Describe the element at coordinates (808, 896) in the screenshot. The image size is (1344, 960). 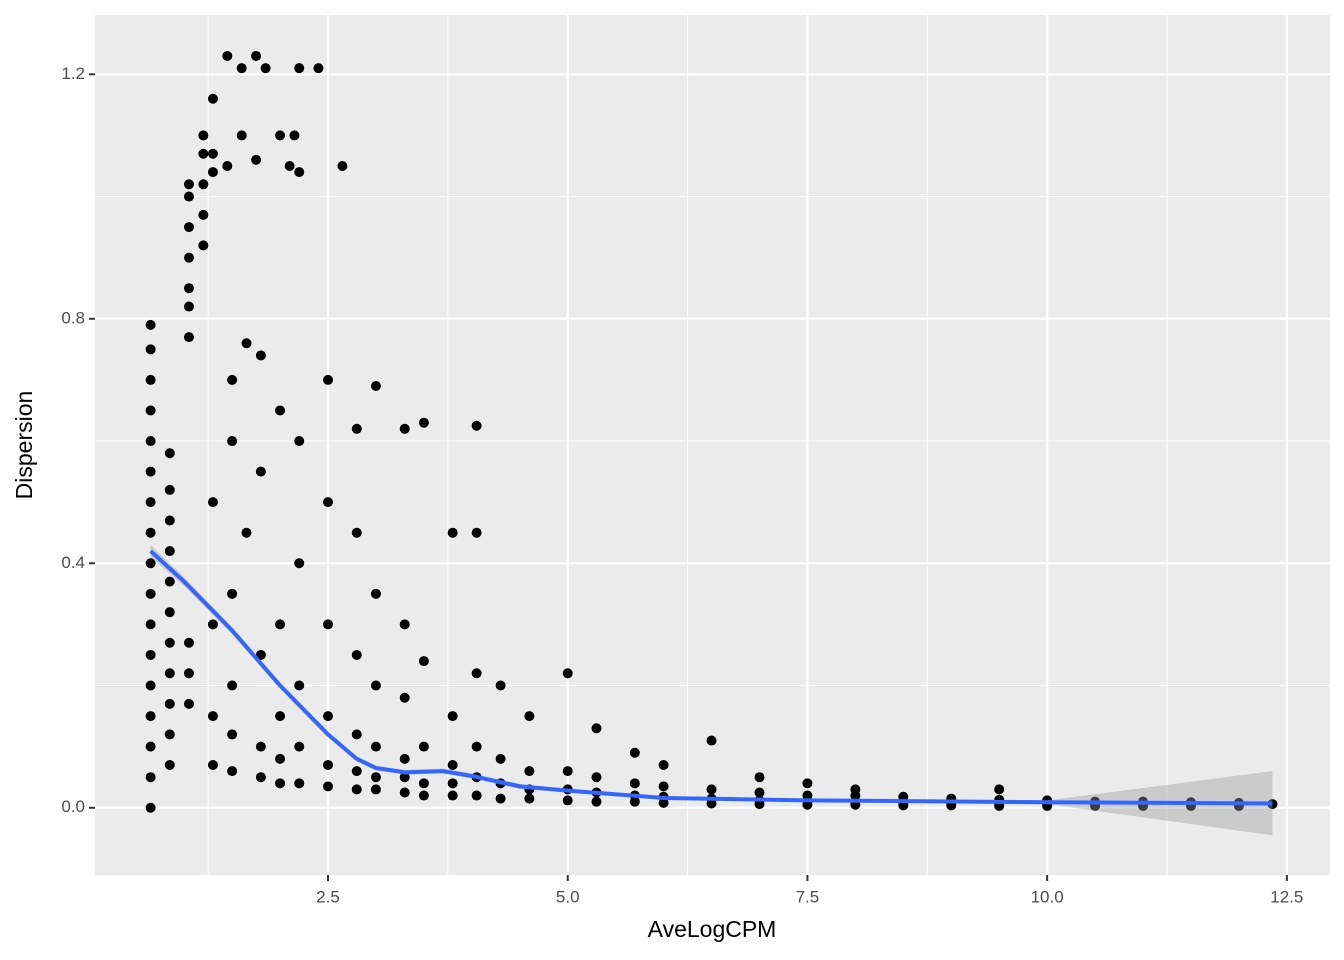
I see `x-tick-label: 7.5` at that location.